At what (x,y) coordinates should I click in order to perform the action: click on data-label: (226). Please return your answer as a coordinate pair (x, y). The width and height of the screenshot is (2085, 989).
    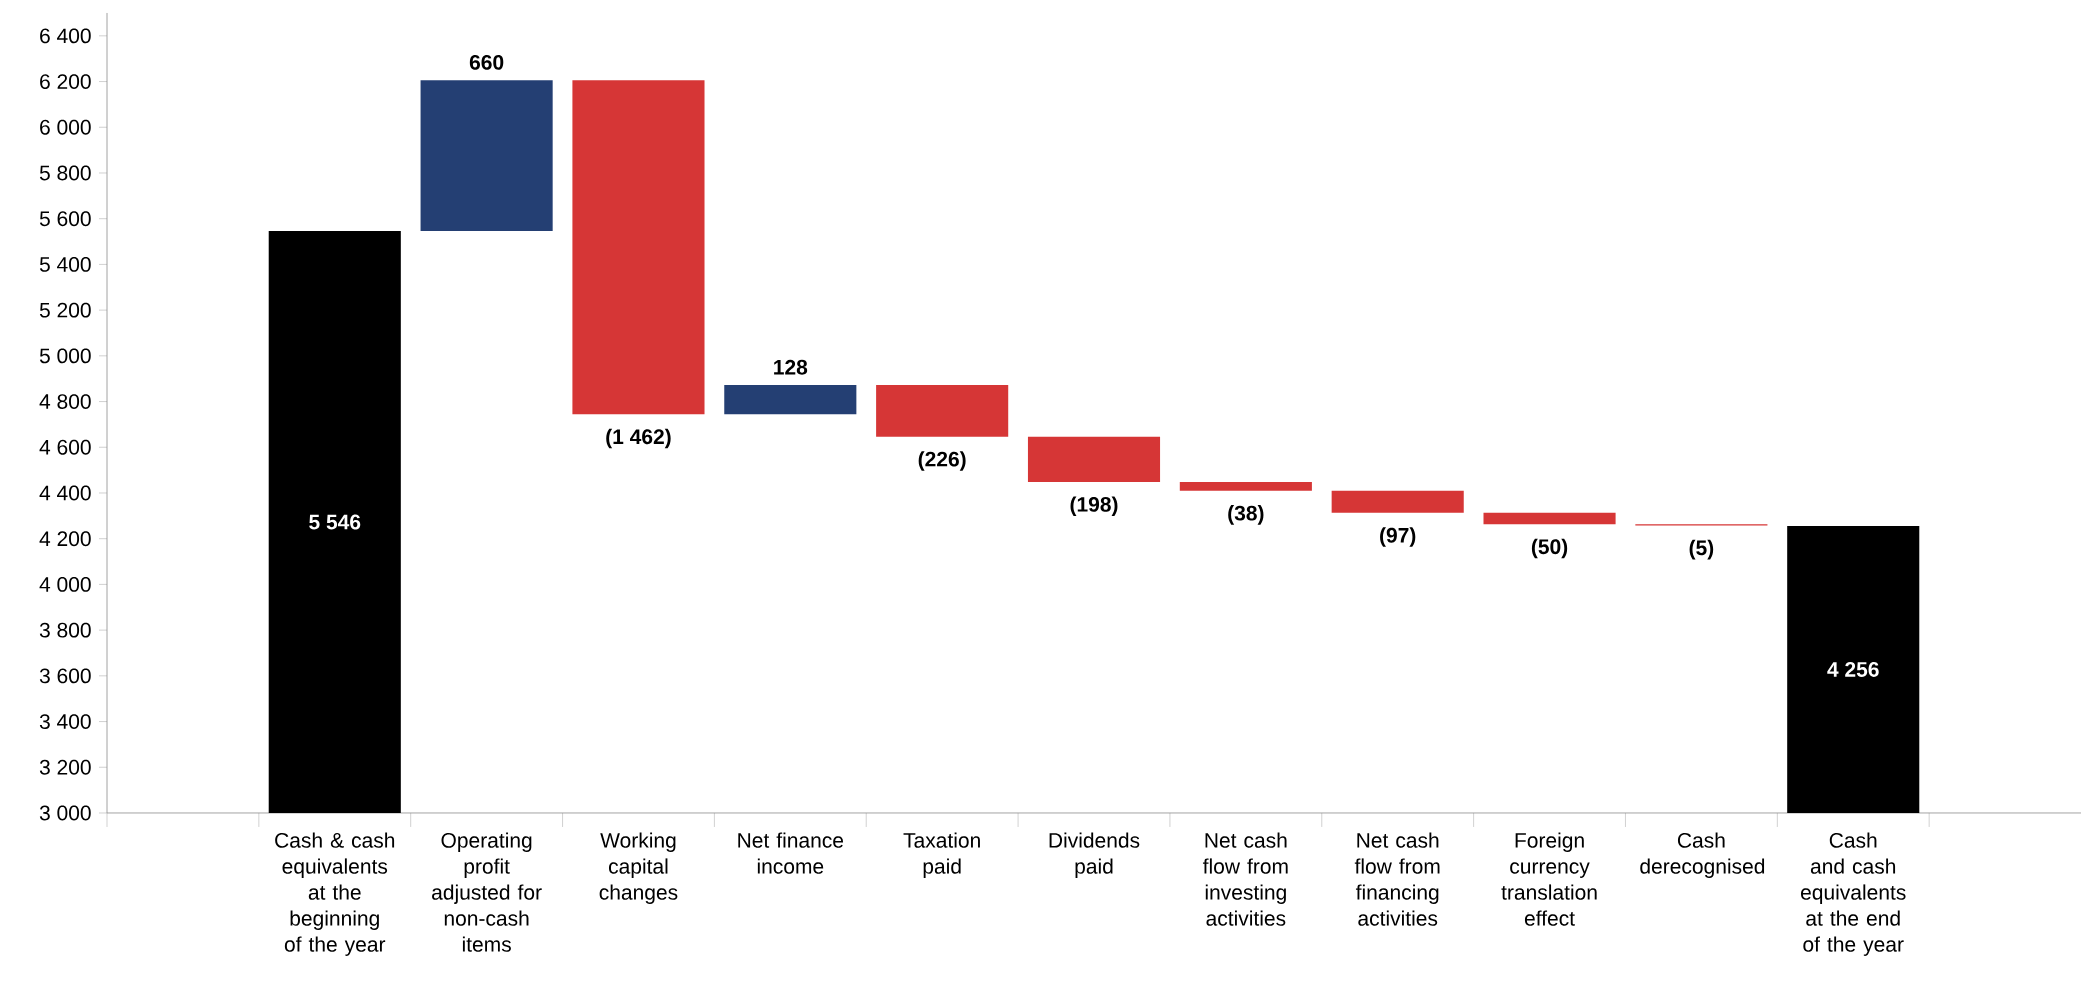
    Looking at the image, I should click on (942, 461).